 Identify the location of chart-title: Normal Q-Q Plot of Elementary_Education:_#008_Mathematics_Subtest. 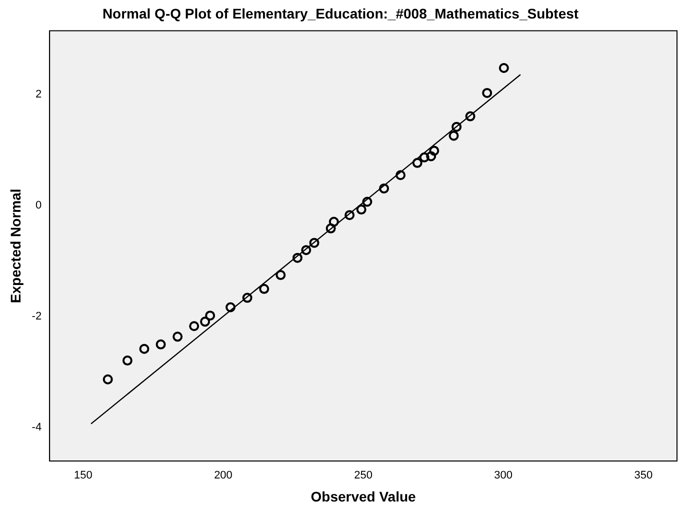
(340, 13).